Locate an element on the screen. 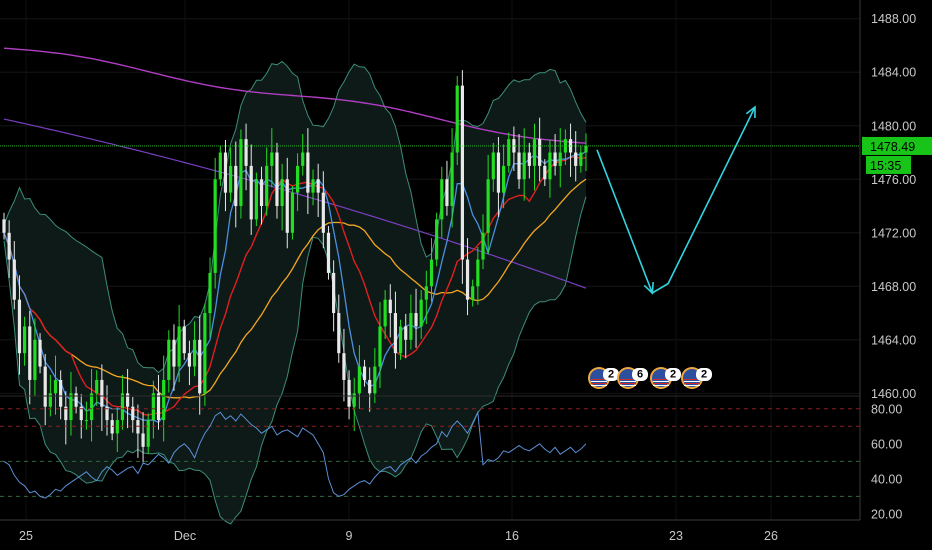 This screenshot has height=550, width=932. price-tick-label: 1460.00 is located at coordinates (893, 394).